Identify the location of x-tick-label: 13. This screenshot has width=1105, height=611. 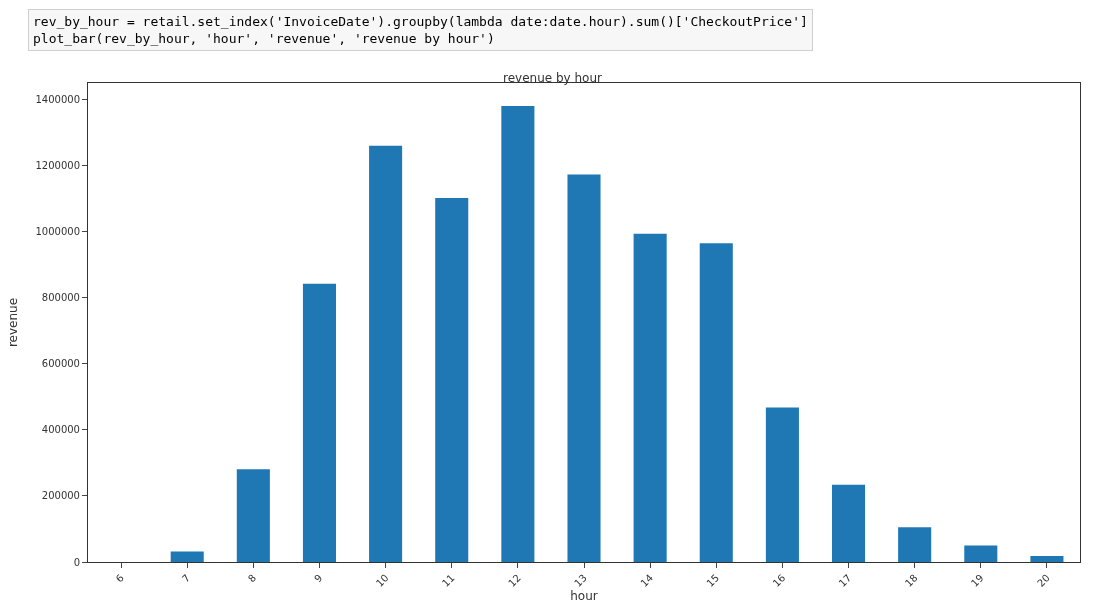
(580, 580).